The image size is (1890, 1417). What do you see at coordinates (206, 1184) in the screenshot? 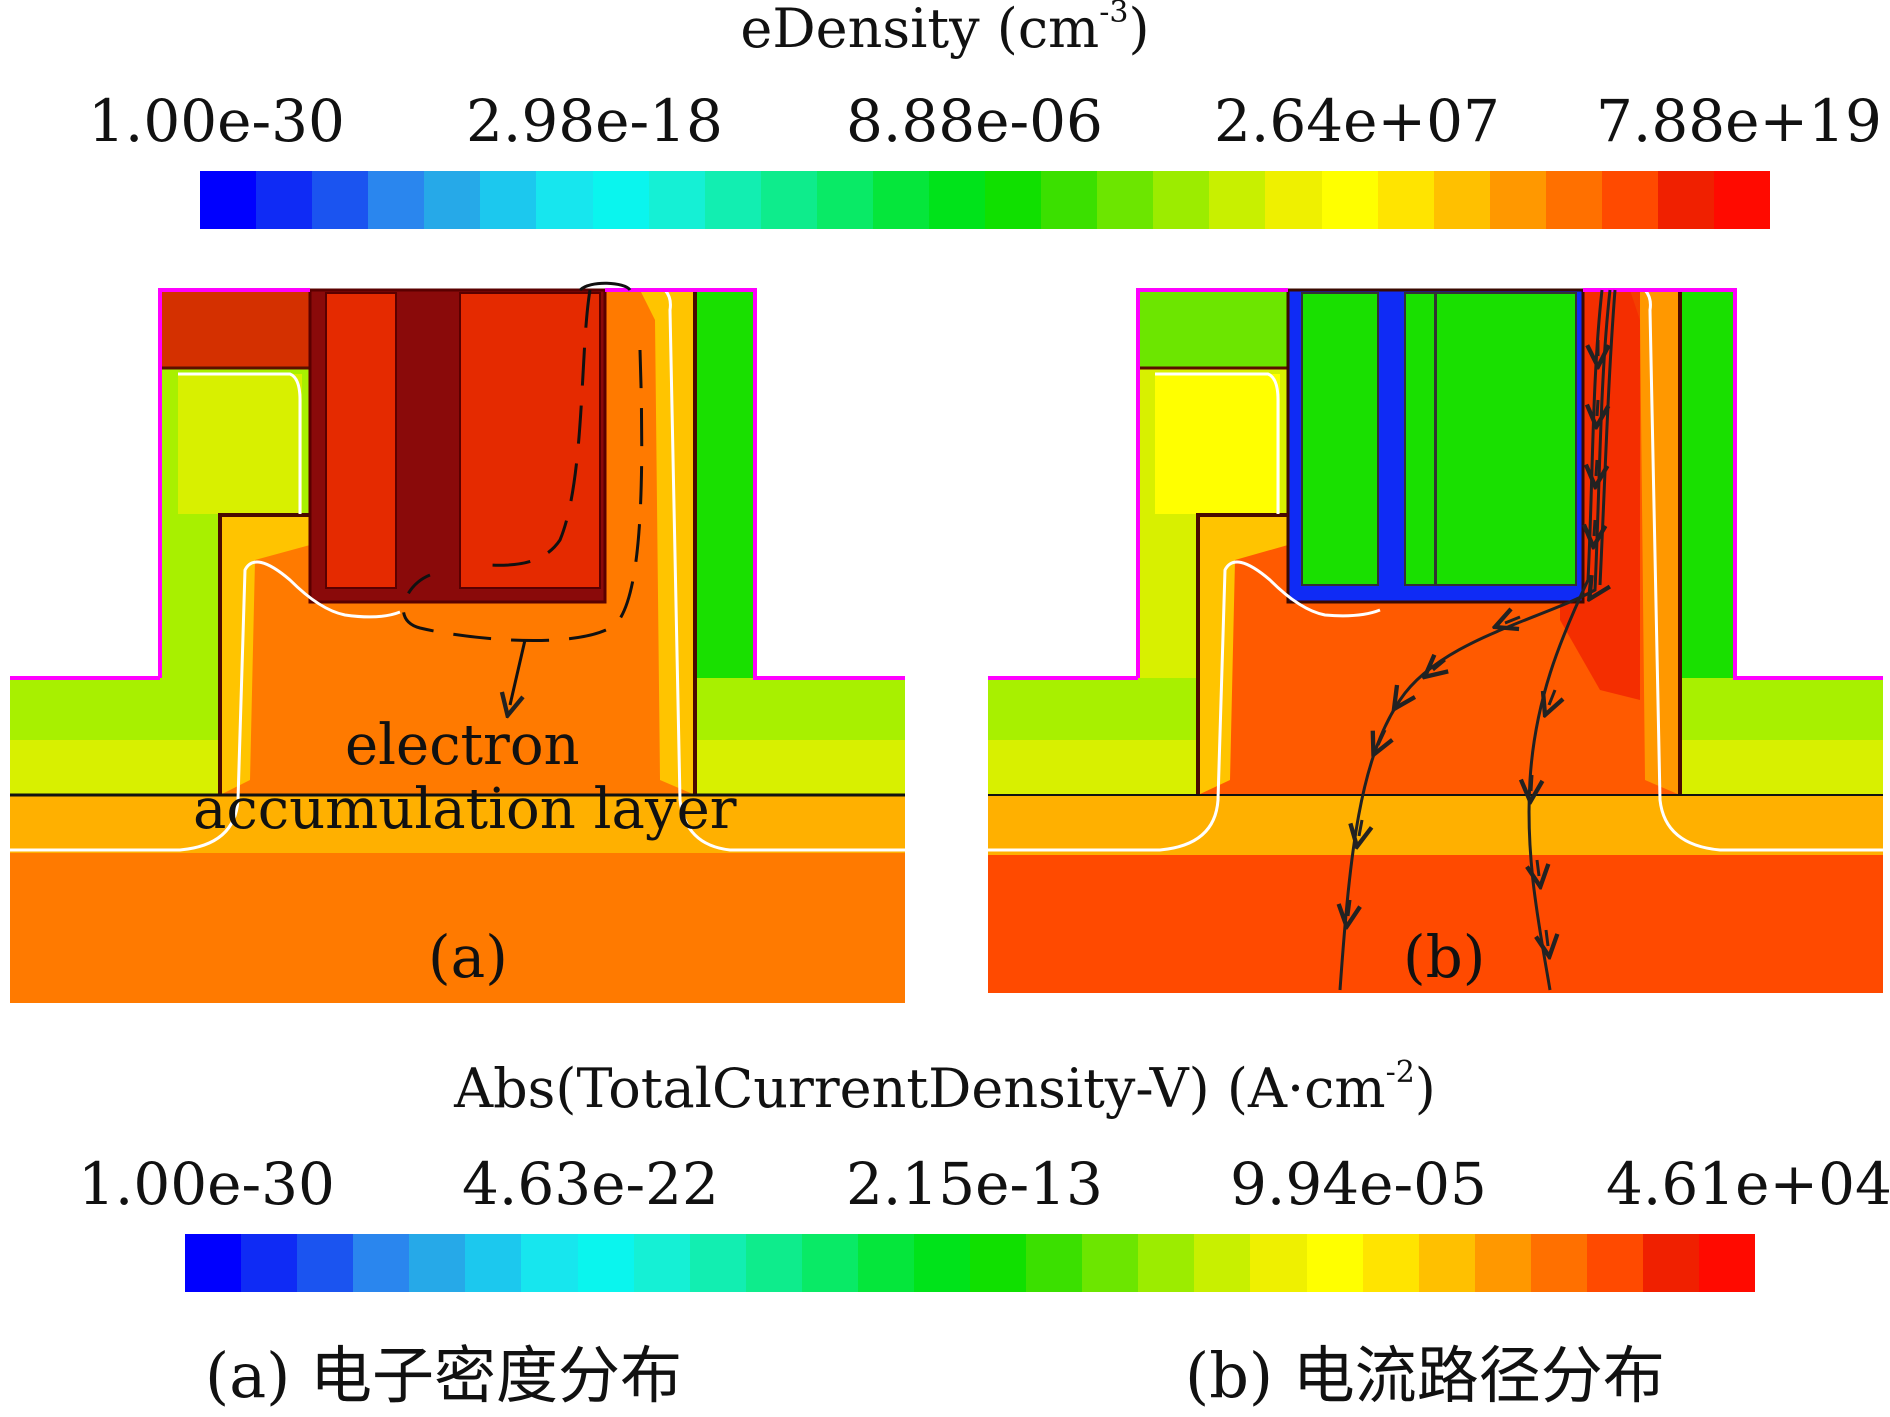
I see `current-tick-1: 1.00e-30` at bounding box center [206, 1184].